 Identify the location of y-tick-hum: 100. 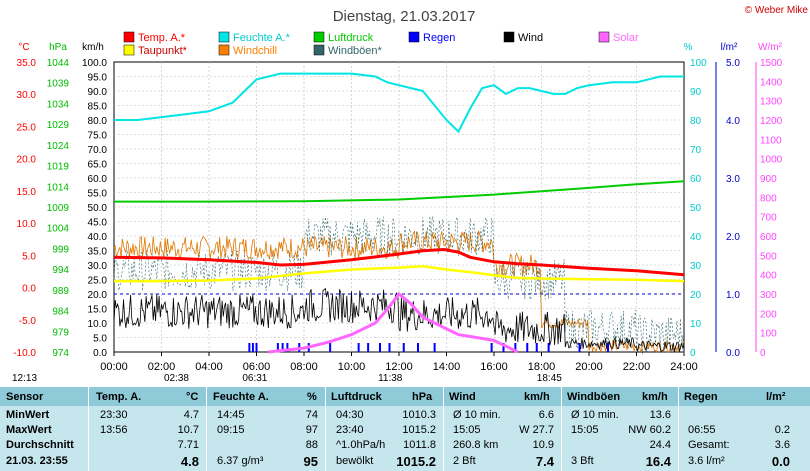
(698, 63).